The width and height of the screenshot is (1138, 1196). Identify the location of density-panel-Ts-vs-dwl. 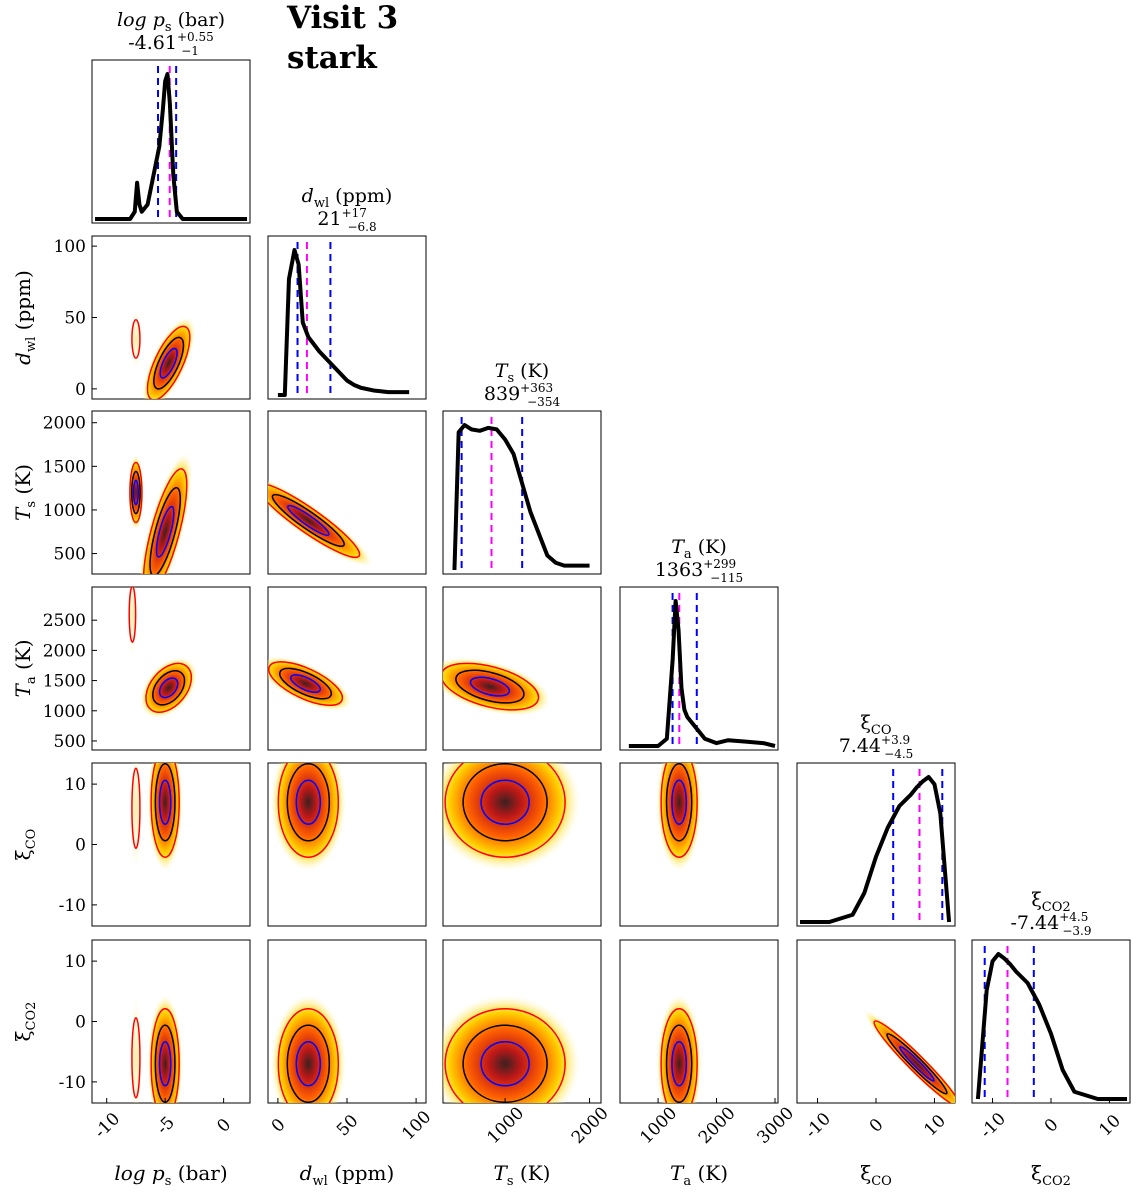
(347, 492).